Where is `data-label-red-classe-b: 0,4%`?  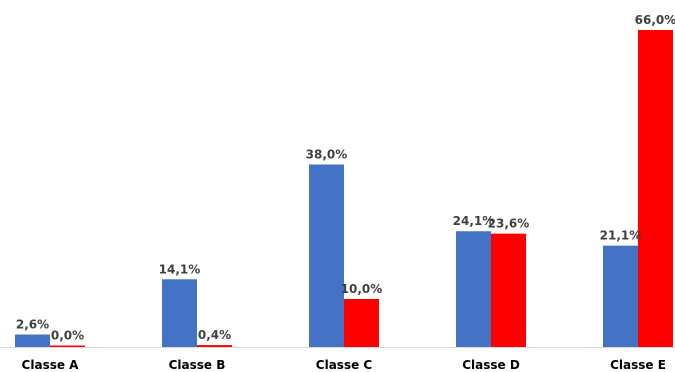
data-label-red-classe-b: 0,4% is located at coordinates (214, 335).